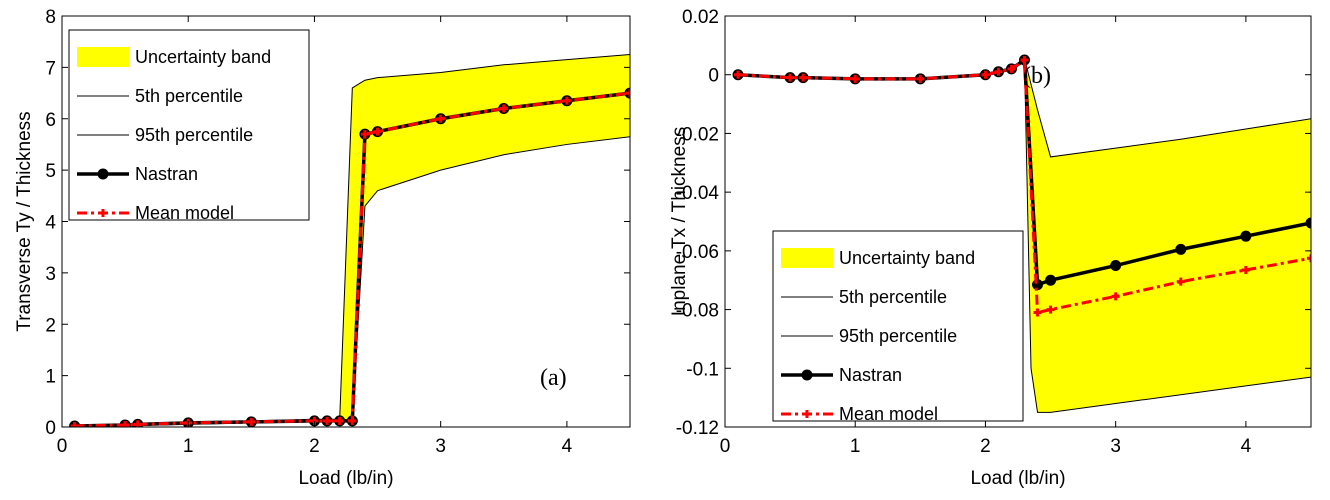 The width and height of the screenshot is (1330, 500). I want to click on x-axis-label-a: Load (lb/in), so click(345, 478).